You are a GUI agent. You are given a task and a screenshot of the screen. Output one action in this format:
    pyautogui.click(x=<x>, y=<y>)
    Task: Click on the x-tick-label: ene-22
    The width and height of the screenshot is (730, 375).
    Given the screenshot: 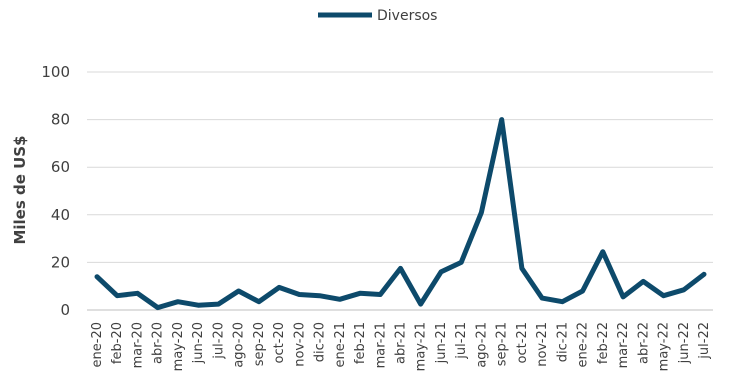 What is the action you would take?
    pyautogui.click(x=583, y=344)
    